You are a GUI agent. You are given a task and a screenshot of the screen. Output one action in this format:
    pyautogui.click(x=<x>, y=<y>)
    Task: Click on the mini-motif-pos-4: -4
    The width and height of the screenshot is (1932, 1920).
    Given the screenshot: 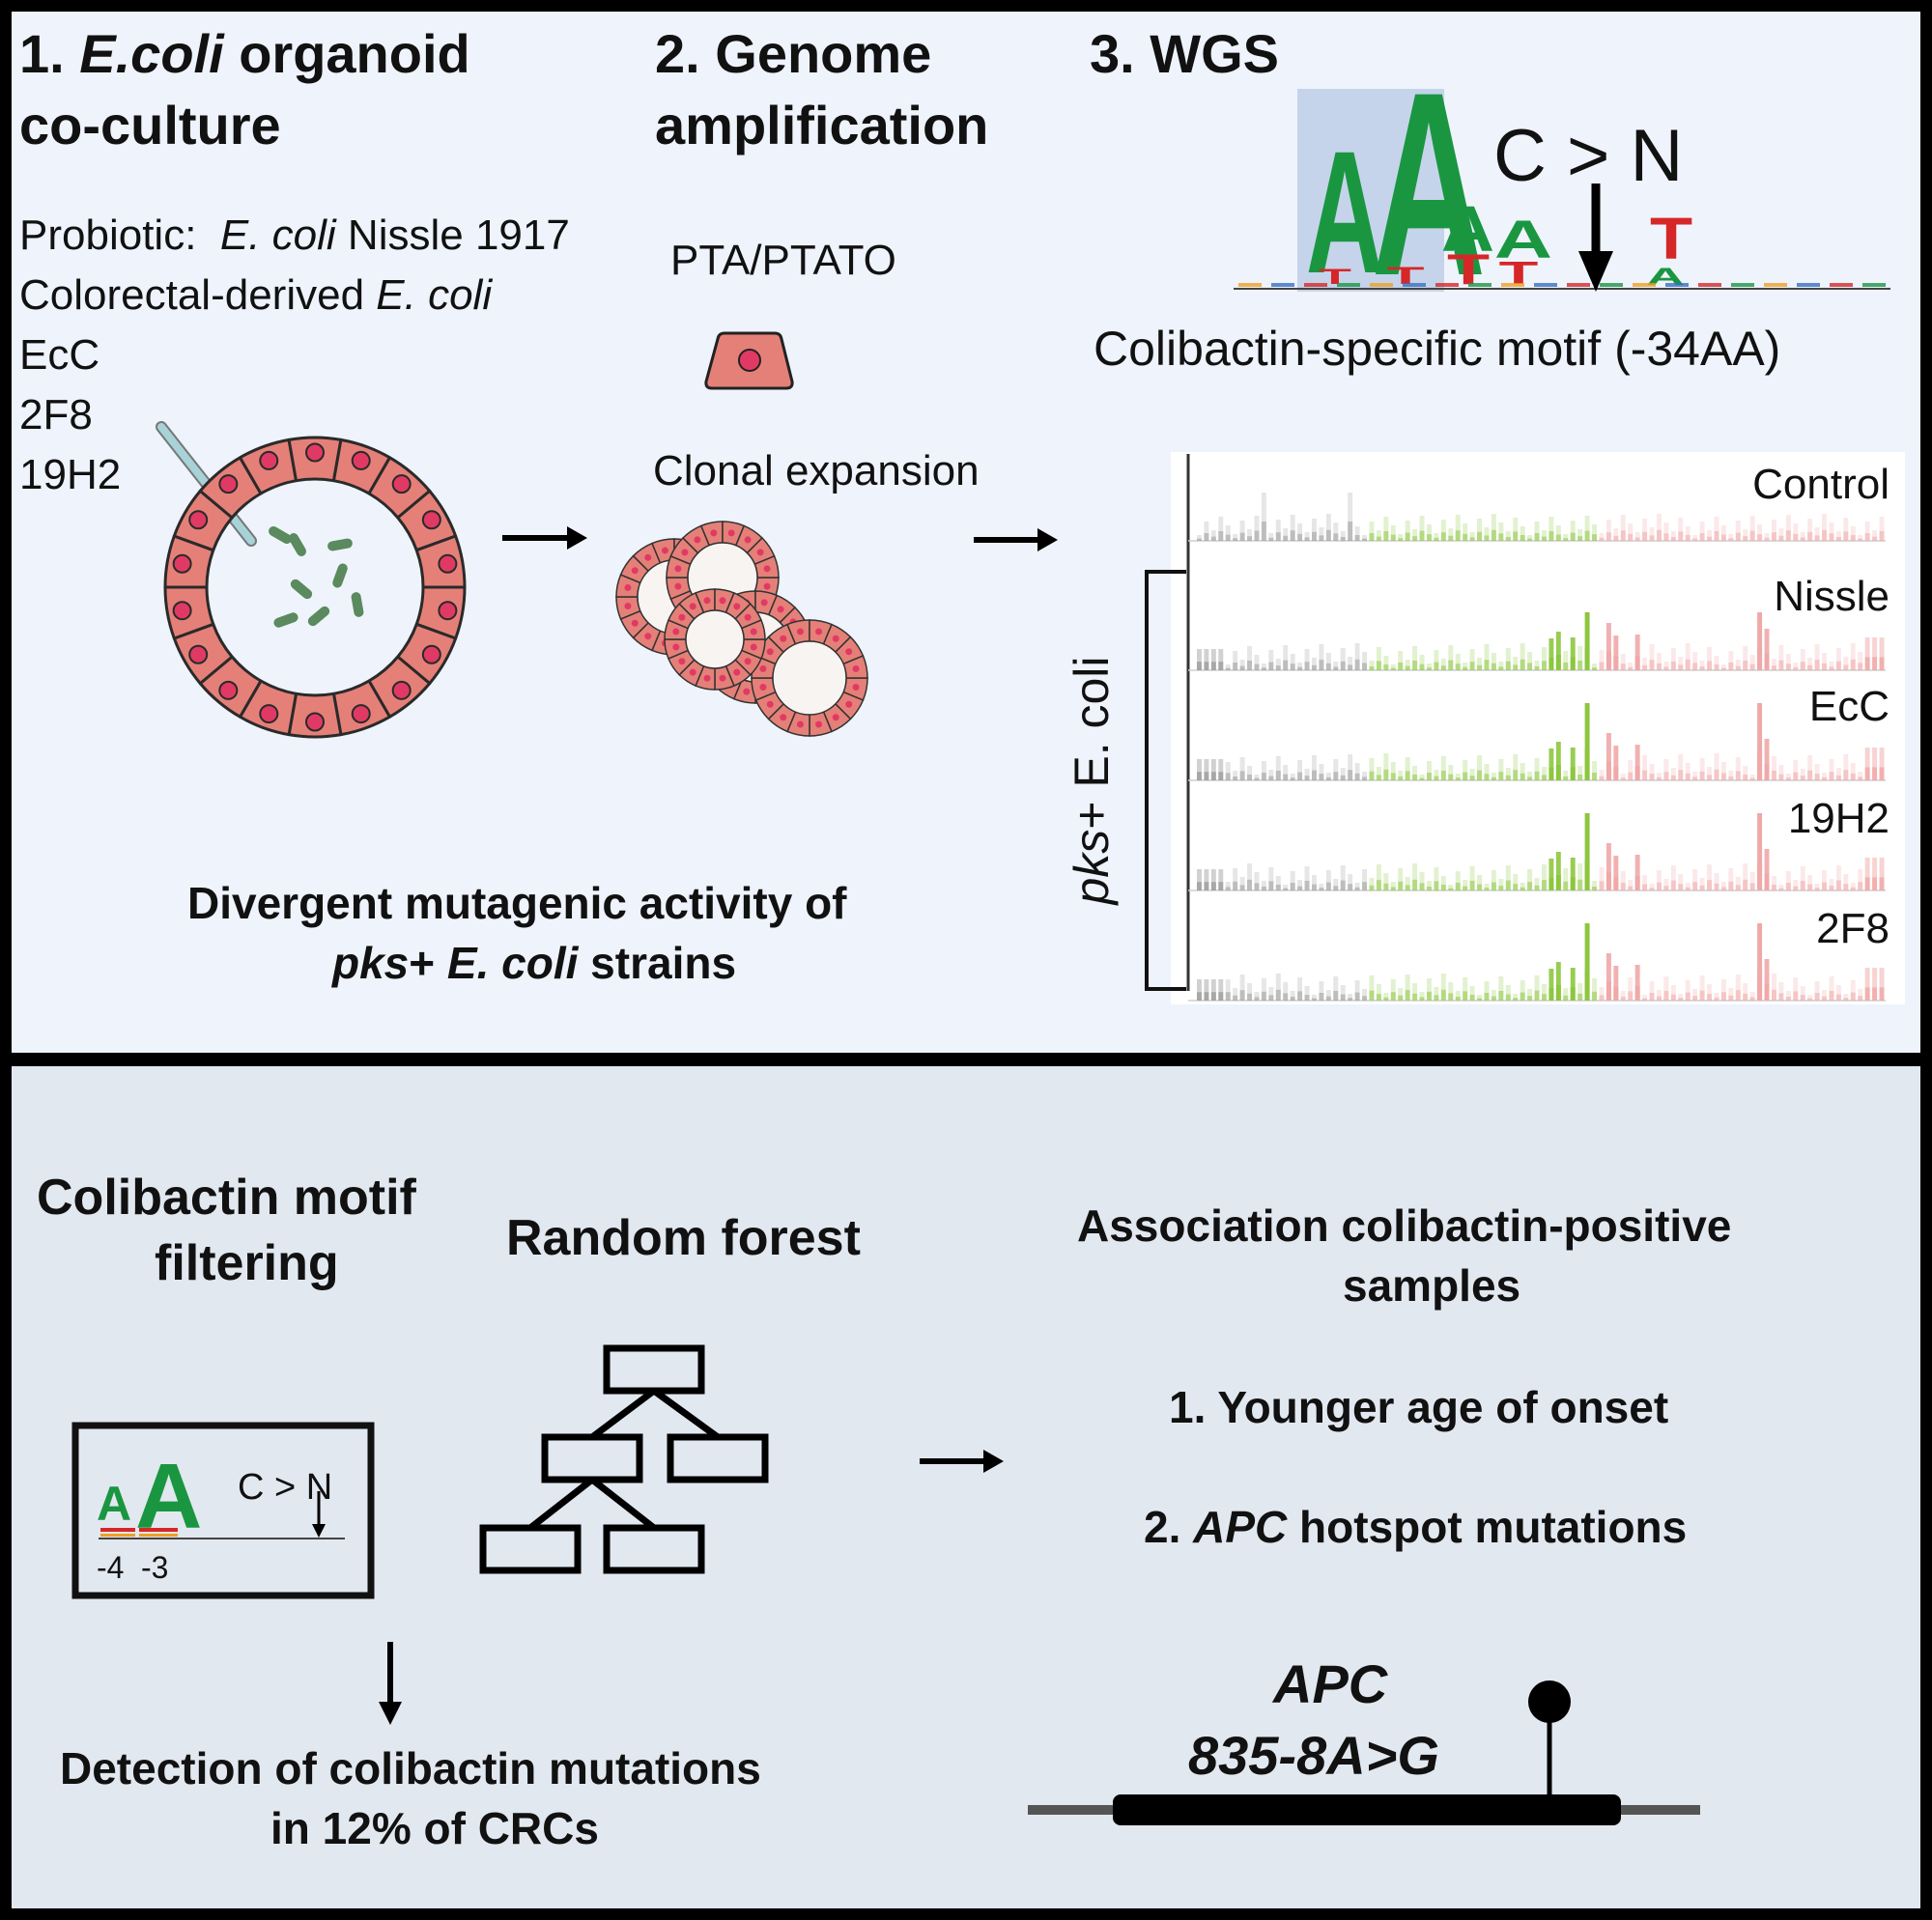 What is the action you would take?
    pyautogui.click(x=110, y=1567)
    